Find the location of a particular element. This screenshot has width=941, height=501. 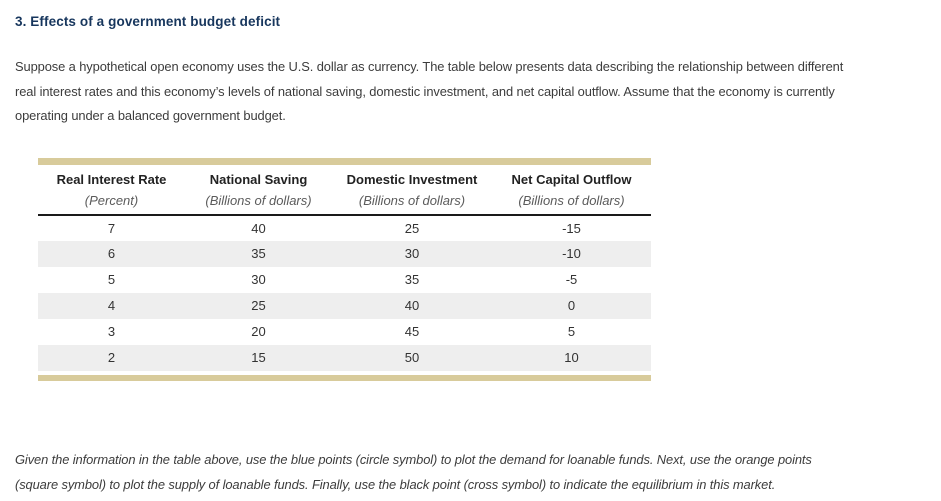

table-row: 6 35 30 -10 is located at coordinates (344, 253).